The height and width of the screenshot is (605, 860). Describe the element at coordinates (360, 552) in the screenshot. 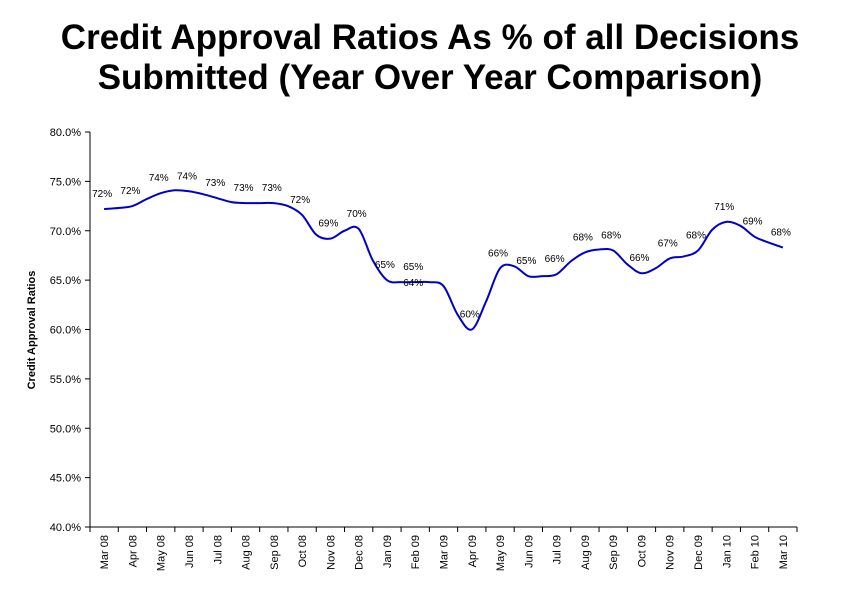

I see `x-tick-label: Dec 08` at that location.